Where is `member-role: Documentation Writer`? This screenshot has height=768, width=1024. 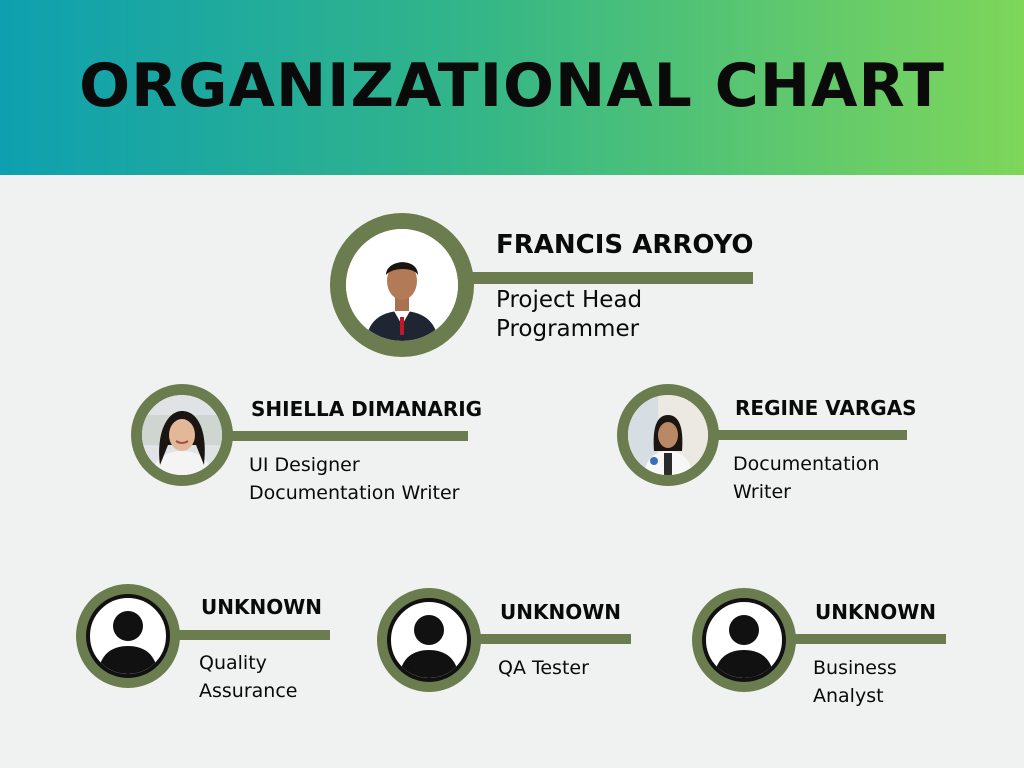 member-role: Documentation Writer is located at coordinates (806, 478).